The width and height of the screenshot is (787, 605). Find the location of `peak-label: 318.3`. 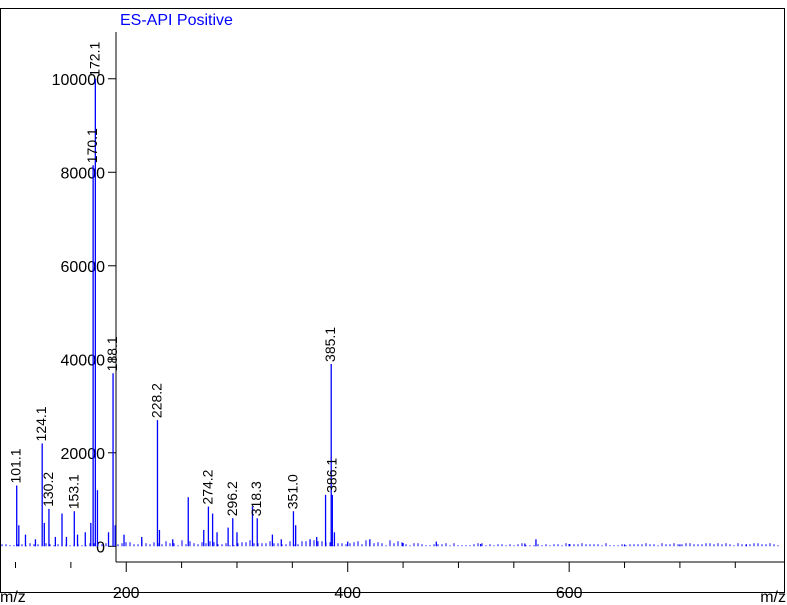

peak-label: 318.3 is located at coordinates (256, 498).